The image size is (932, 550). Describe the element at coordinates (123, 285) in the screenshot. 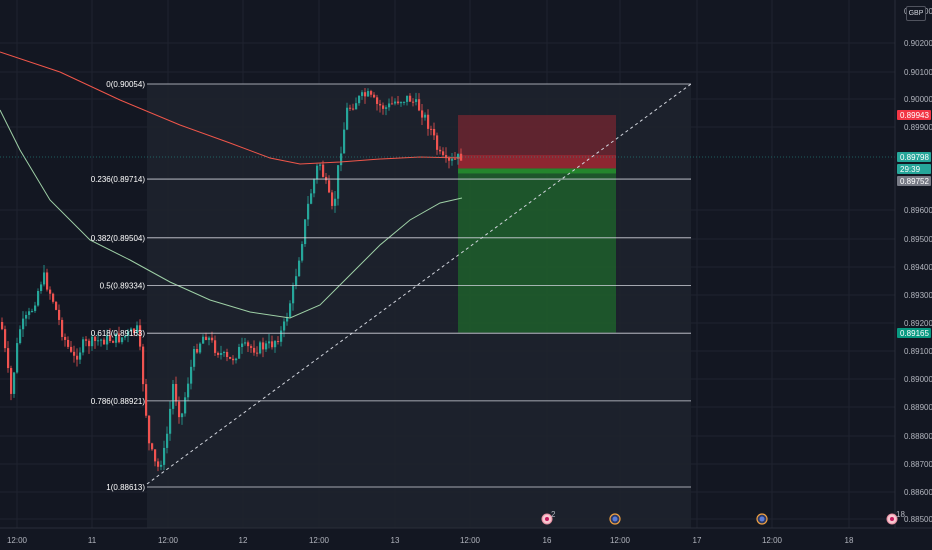

I see `fib-level-label: 0.5(0.89334)` at that location.